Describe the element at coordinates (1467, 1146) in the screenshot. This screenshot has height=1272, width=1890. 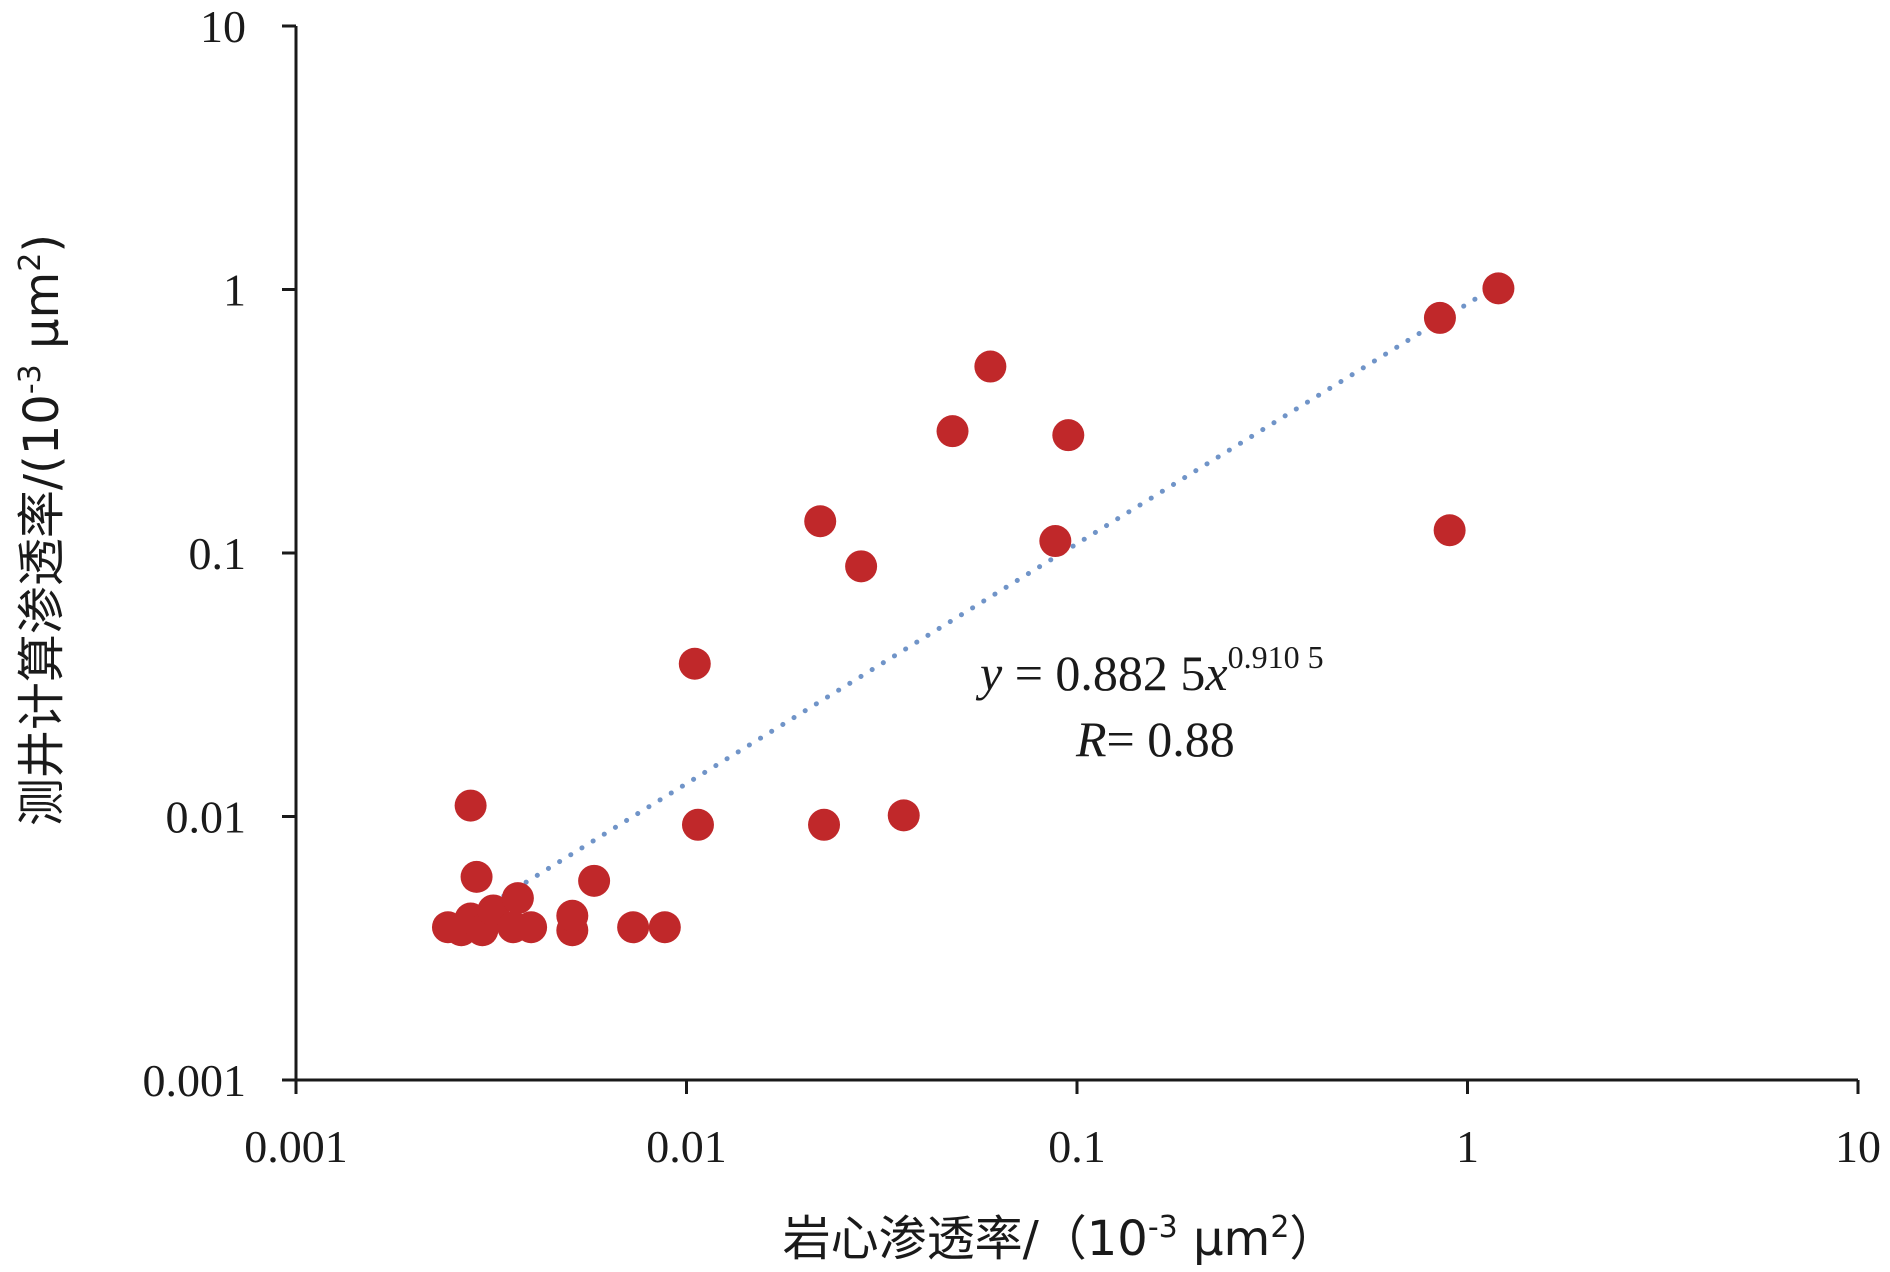
I see `x-tick-label: 1` at that location.